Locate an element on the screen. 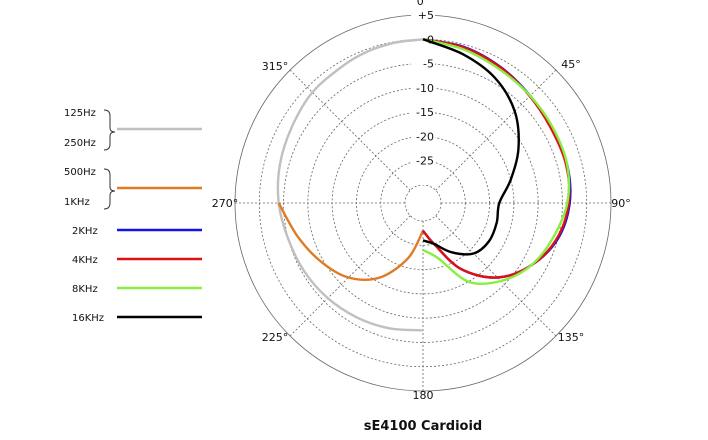  radial-tick-label: -20 is located at coordinates (425, 136).